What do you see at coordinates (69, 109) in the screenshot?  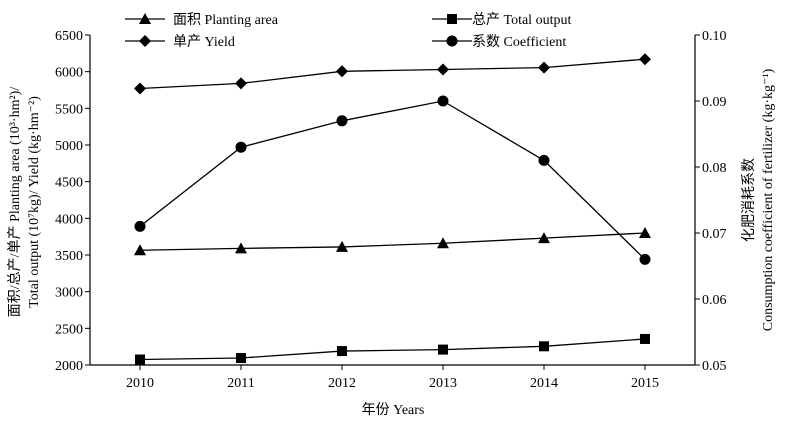 I see `y-left-tick-label: 5500` at bounding box center [69, 109].